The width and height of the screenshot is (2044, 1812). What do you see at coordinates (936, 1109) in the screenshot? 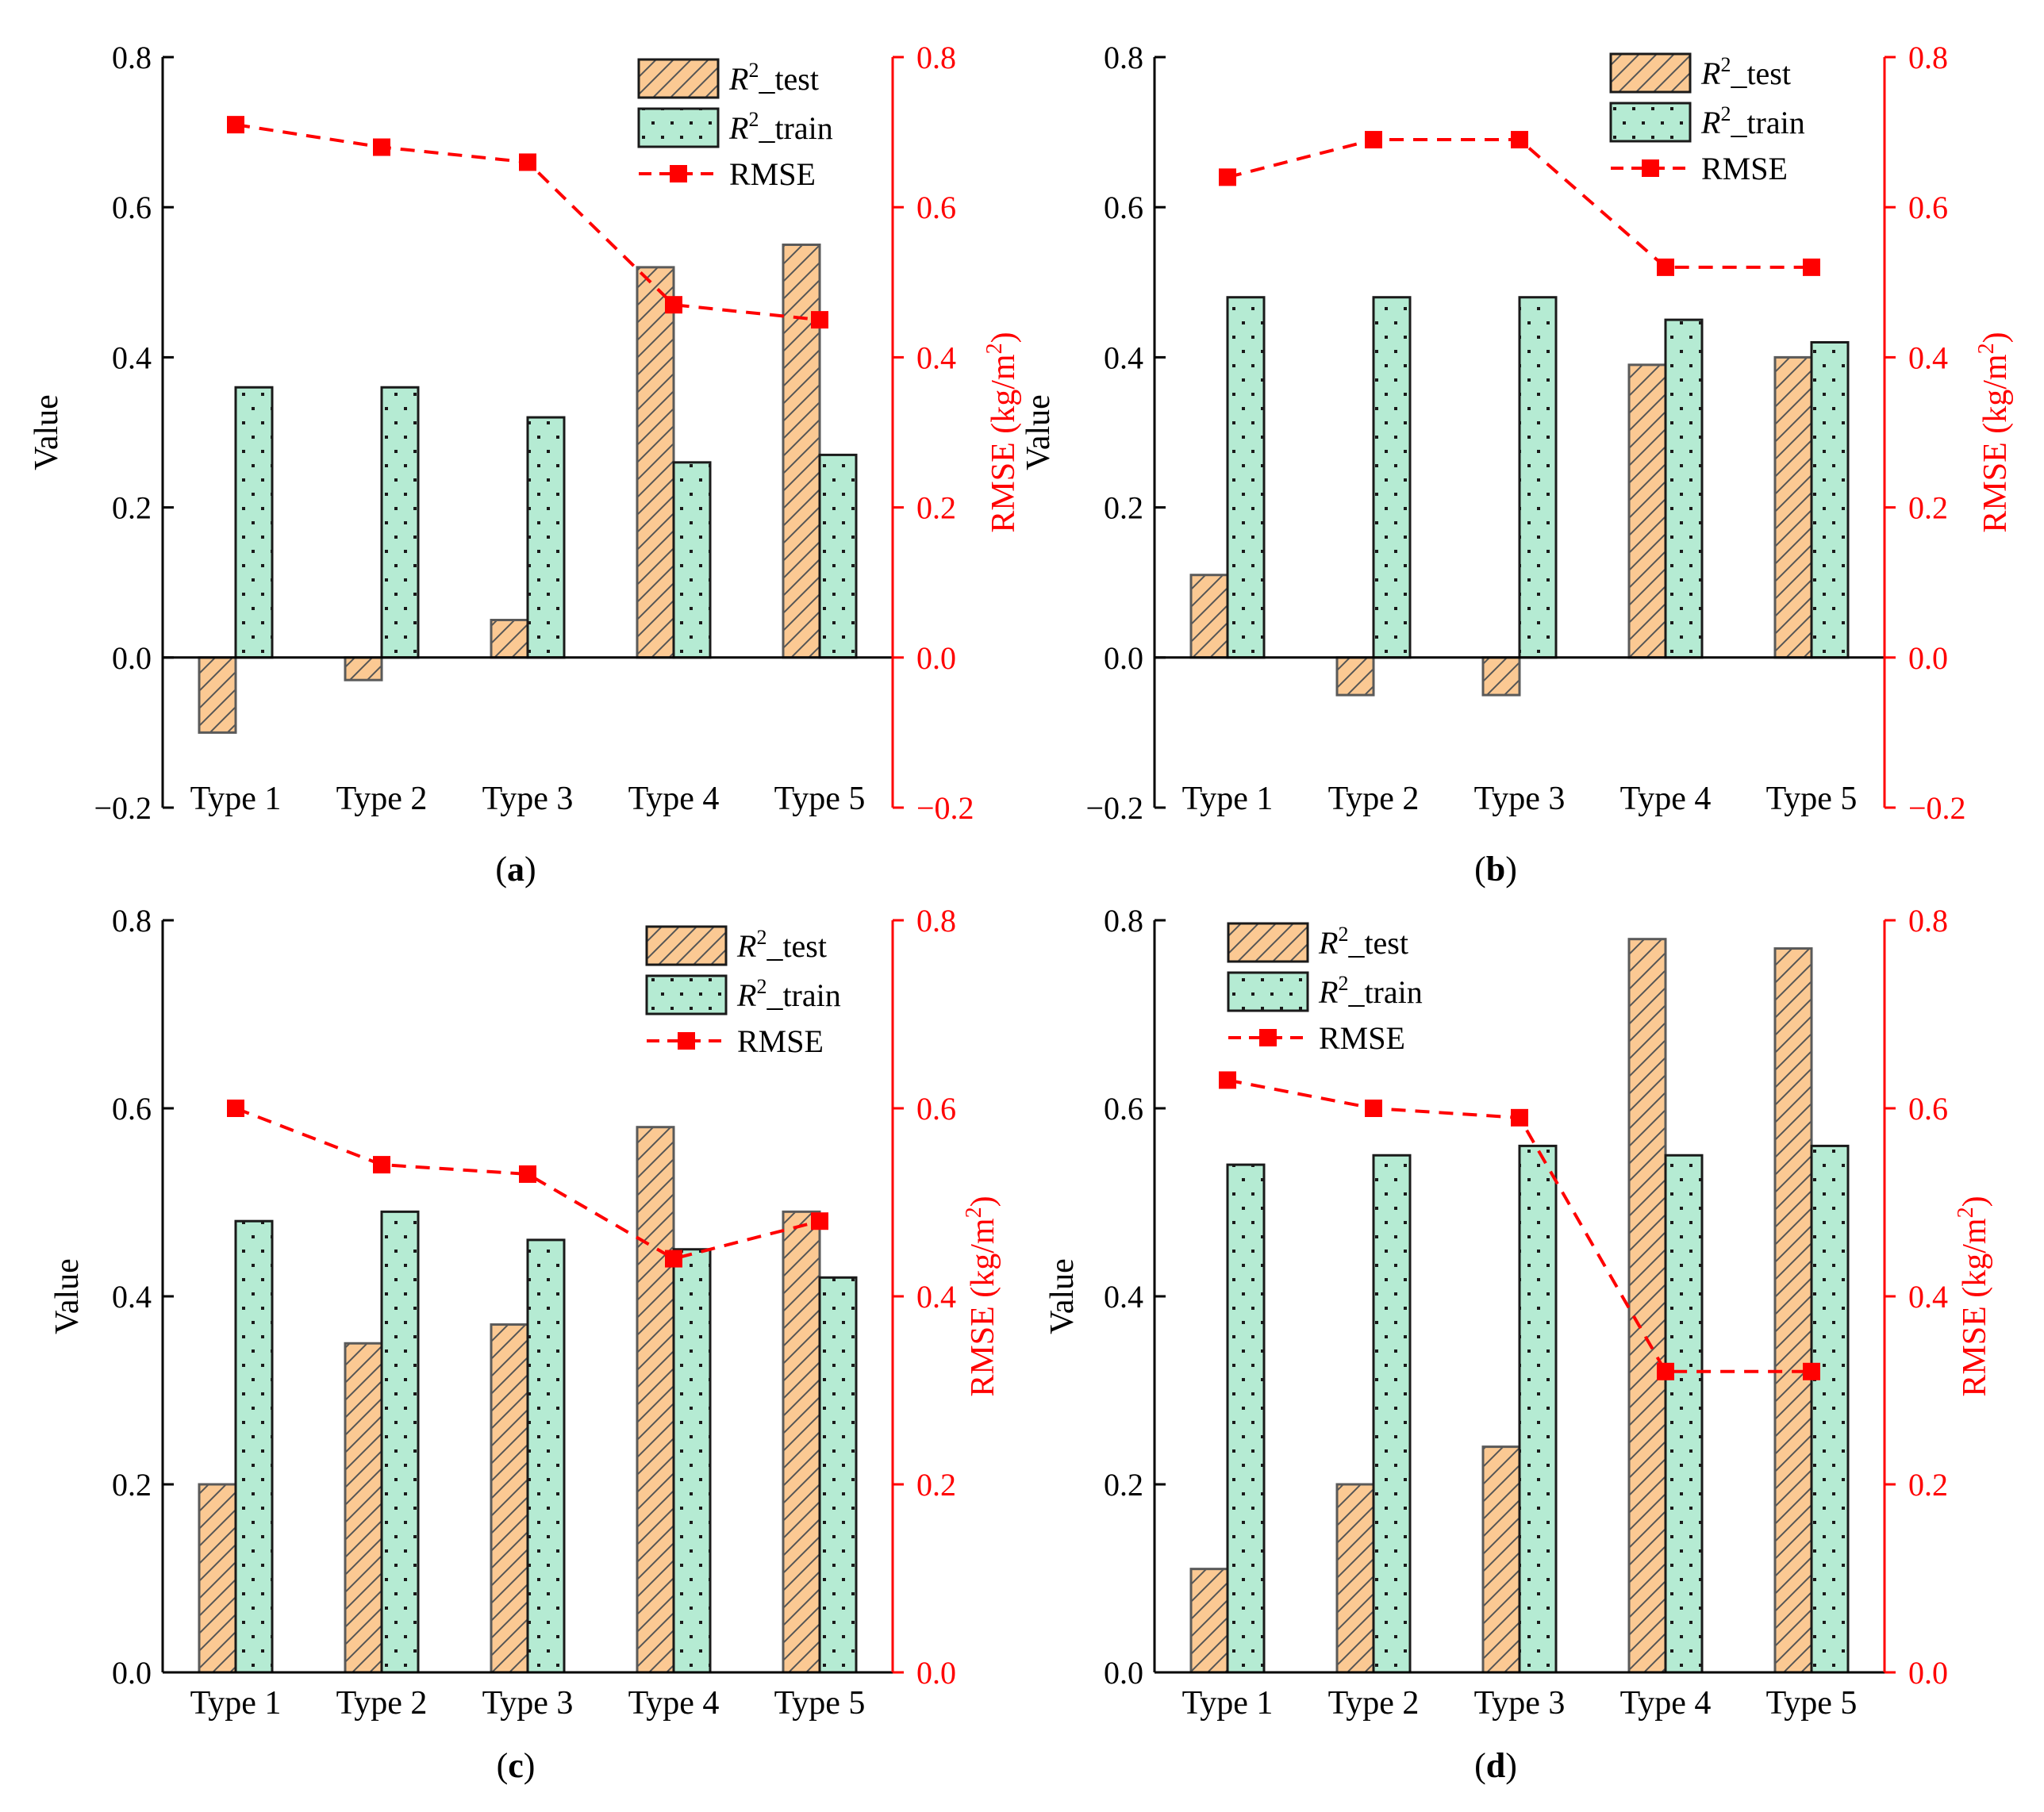
I see `right-tick-label: 0.6` at bounding box center [936, 1109].